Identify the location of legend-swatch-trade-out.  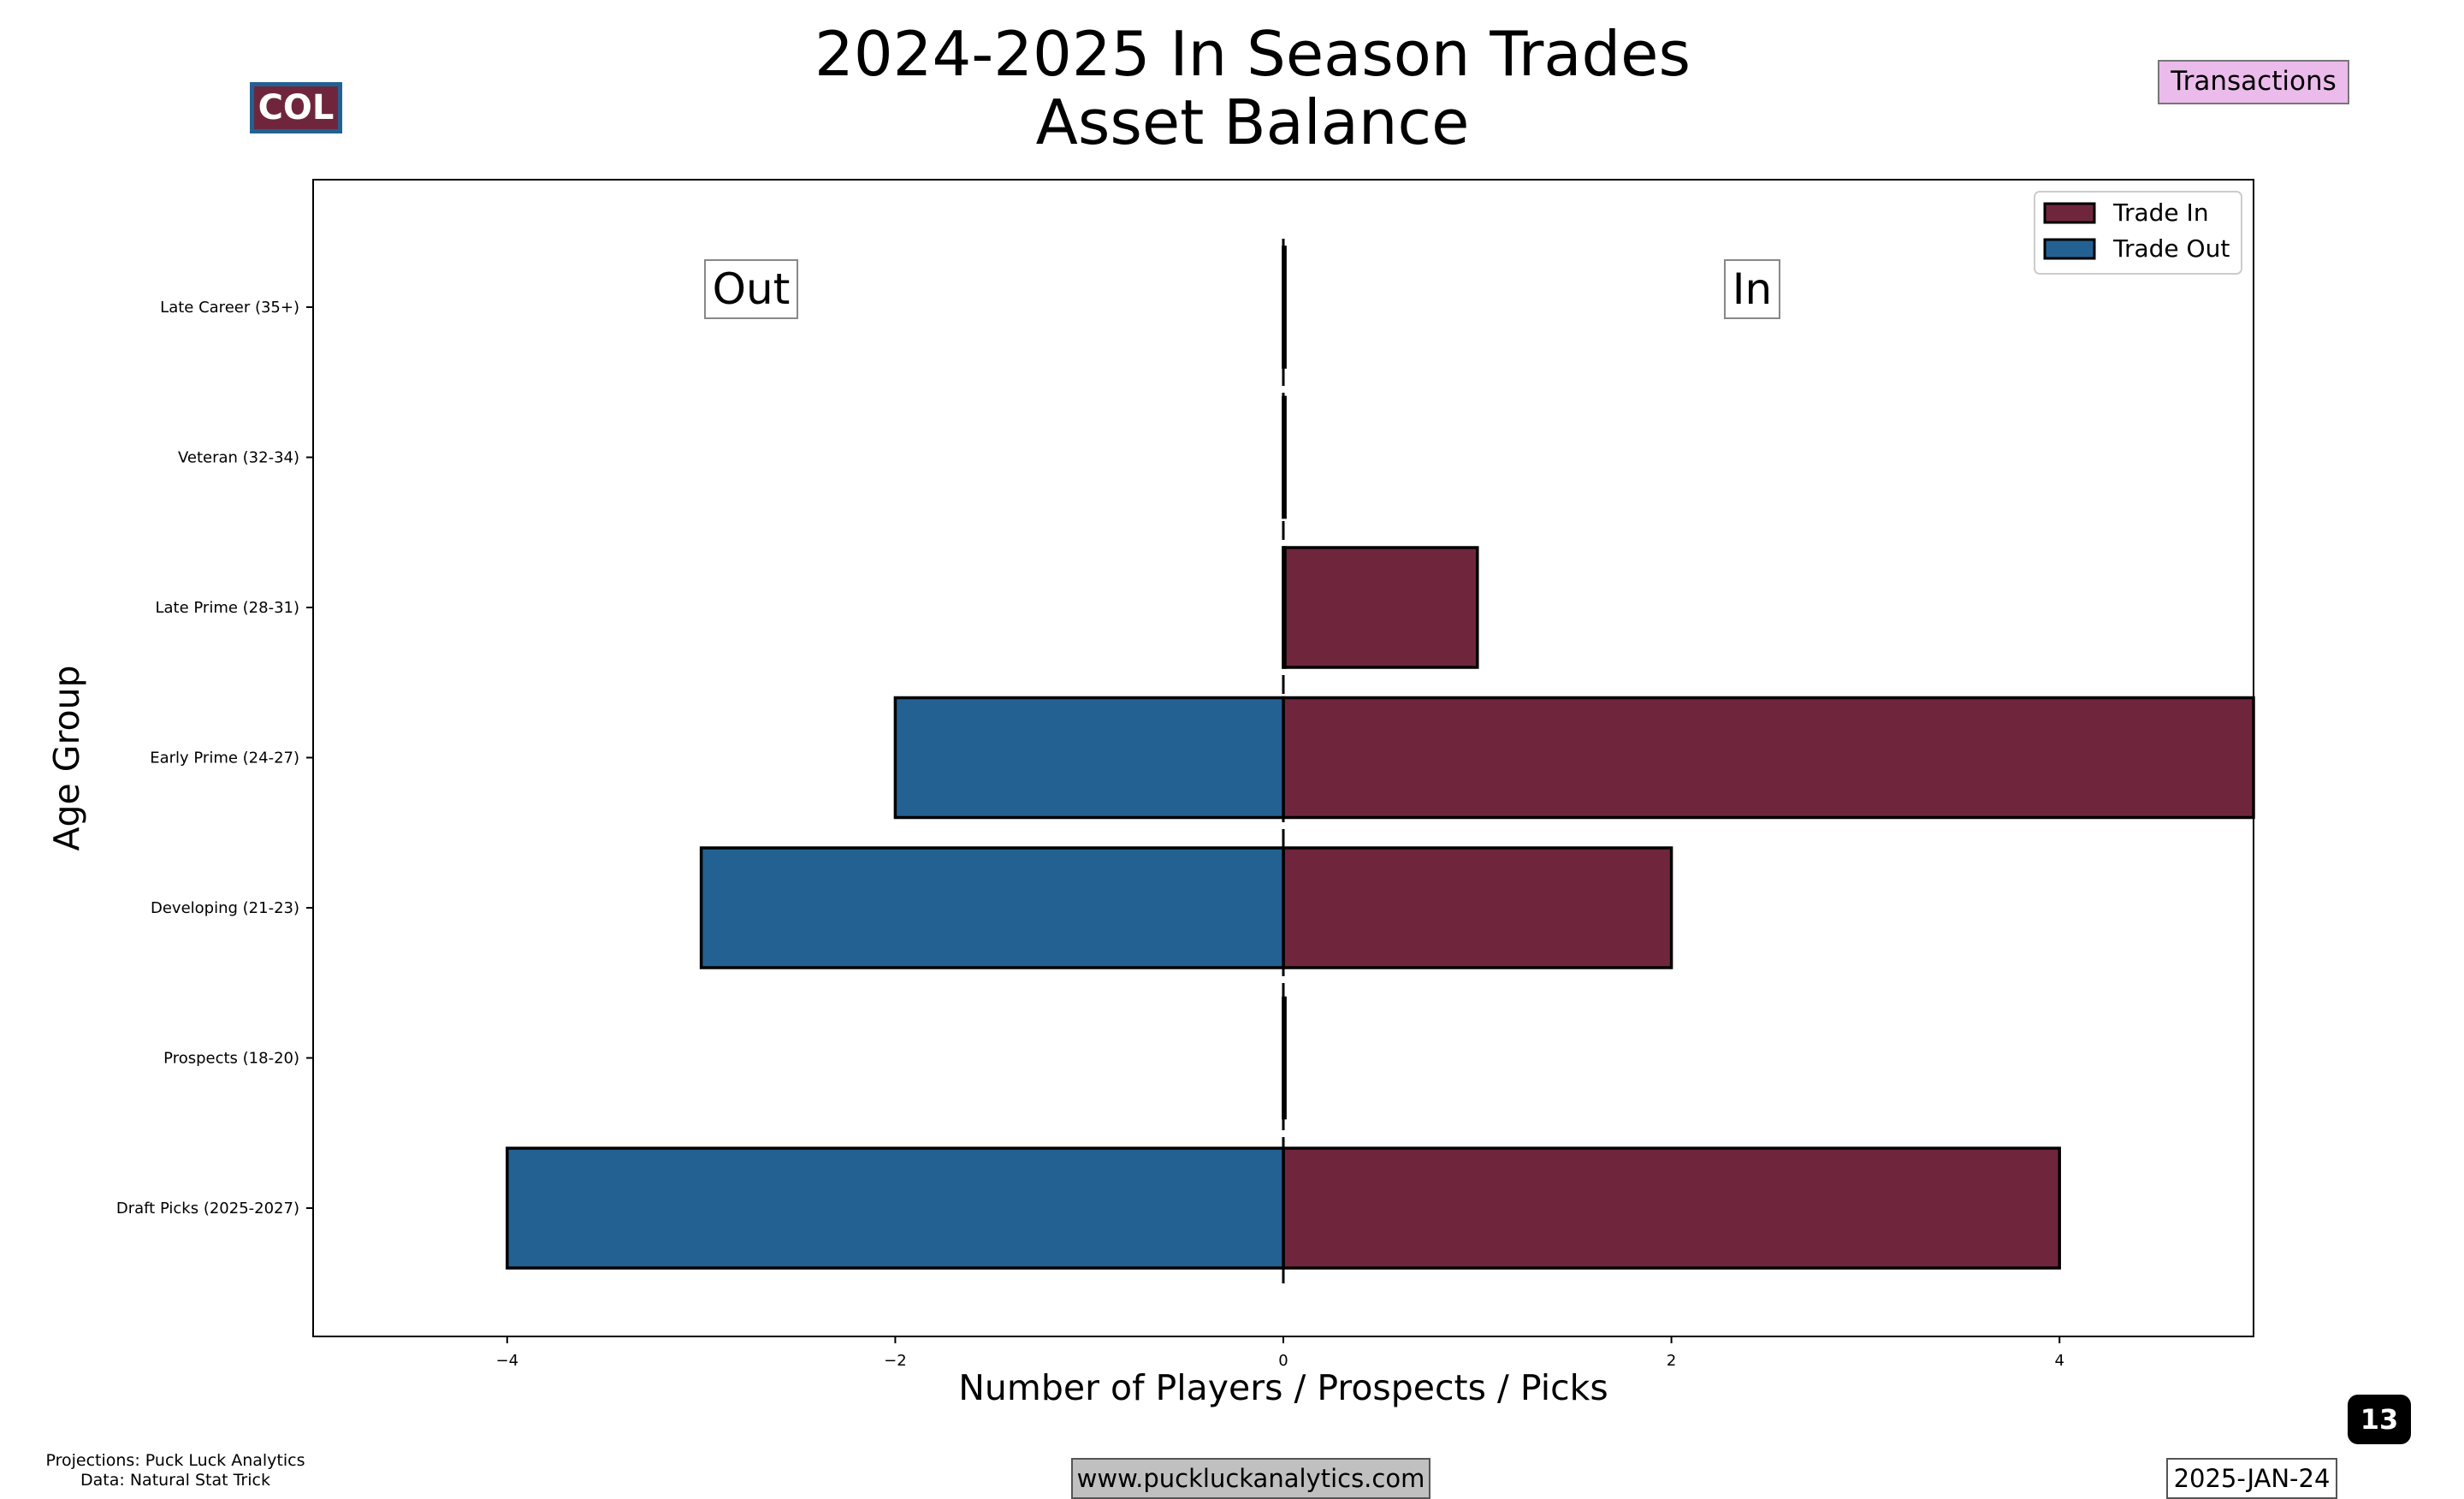
(2069, 249).